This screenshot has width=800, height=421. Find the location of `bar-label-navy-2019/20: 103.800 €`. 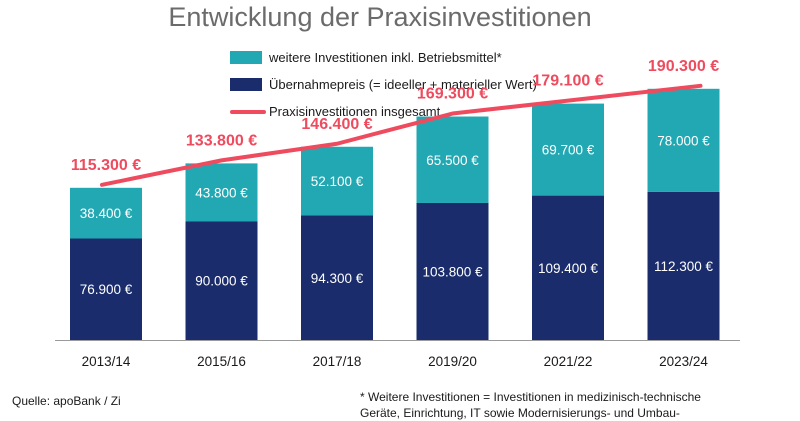

bar-label-navy-2019/20: 103.800 € is located at coordinates (452, 271).